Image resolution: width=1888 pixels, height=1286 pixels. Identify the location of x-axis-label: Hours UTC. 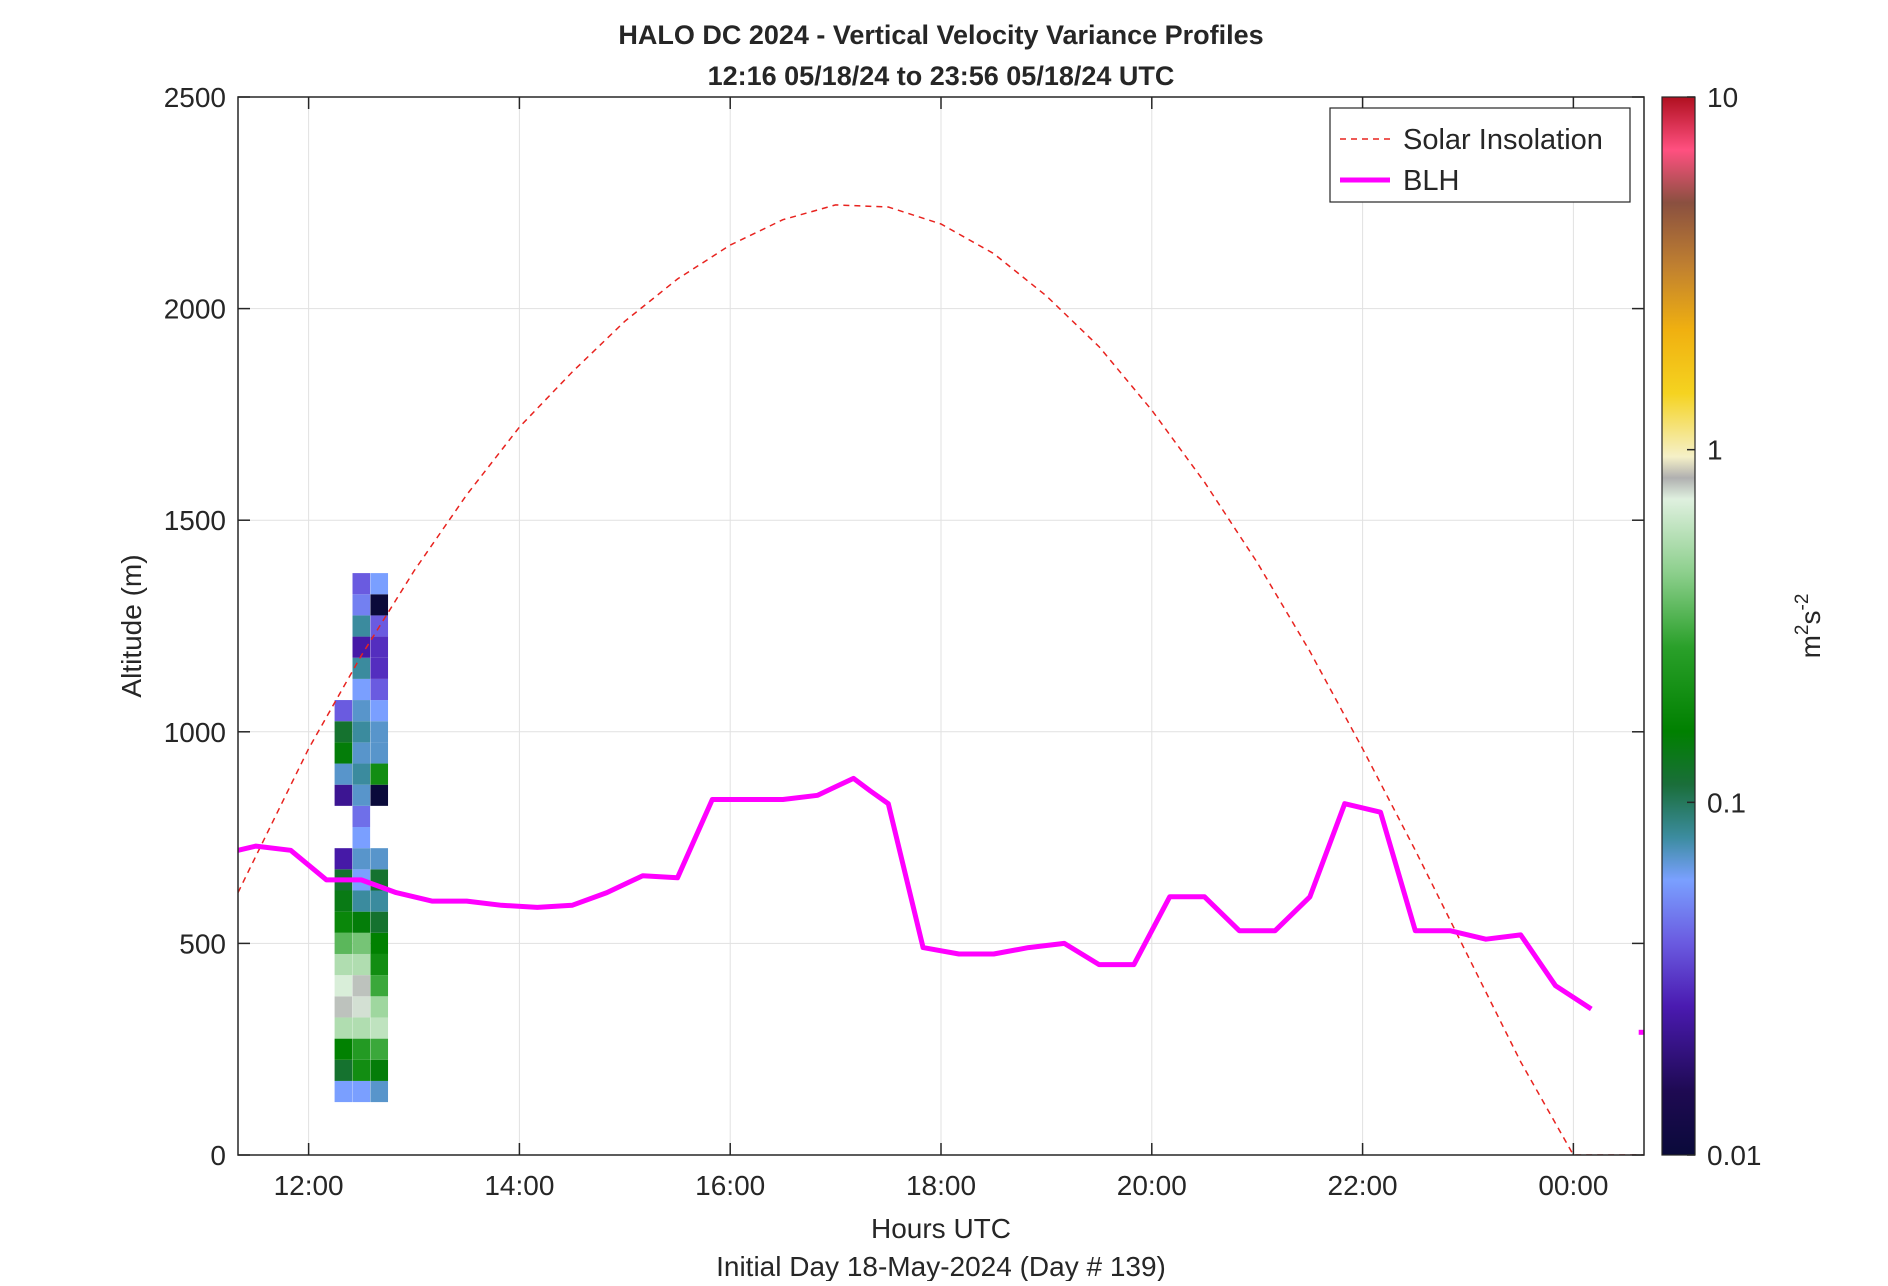
(941, 1228).